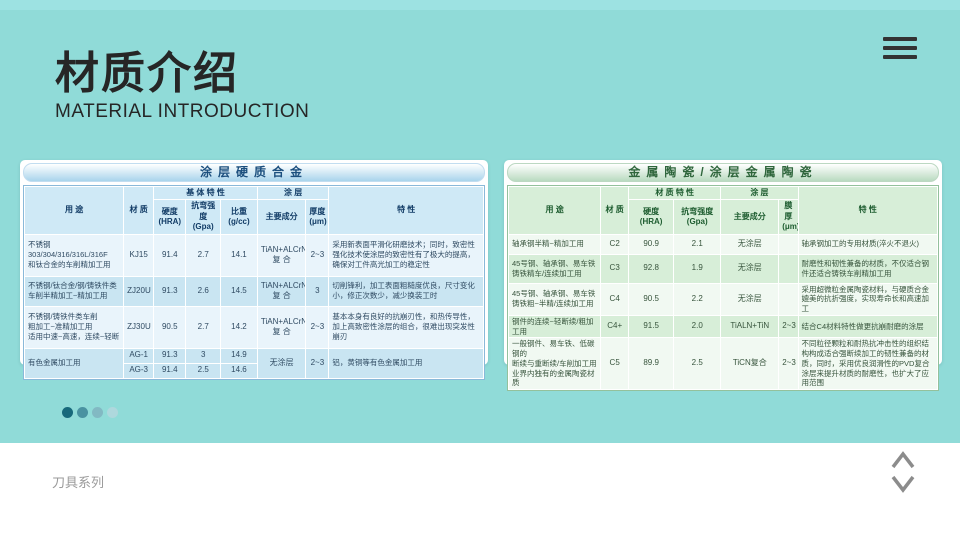 The width and height of the screenshot is (960, 540). Describe the element at coordinates (239, 327) in the screenshot. I see `cell-density: 14.2` at that location.